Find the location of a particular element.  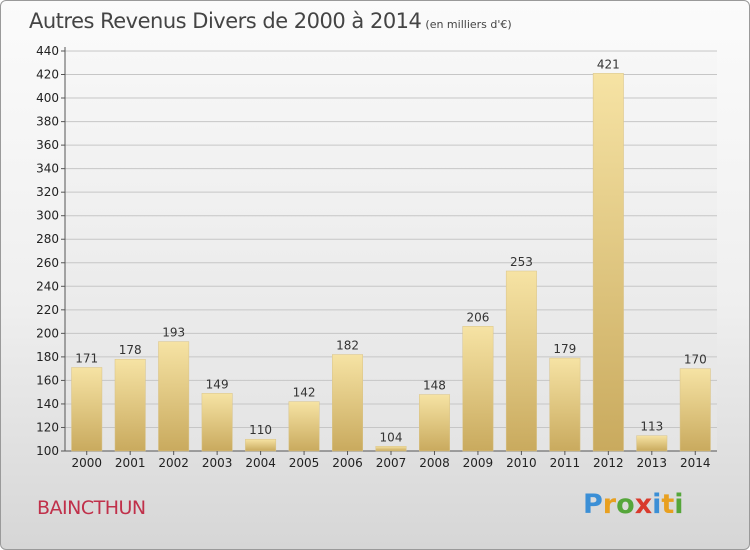

logo-letter: t is located at coordinates (668, 504).